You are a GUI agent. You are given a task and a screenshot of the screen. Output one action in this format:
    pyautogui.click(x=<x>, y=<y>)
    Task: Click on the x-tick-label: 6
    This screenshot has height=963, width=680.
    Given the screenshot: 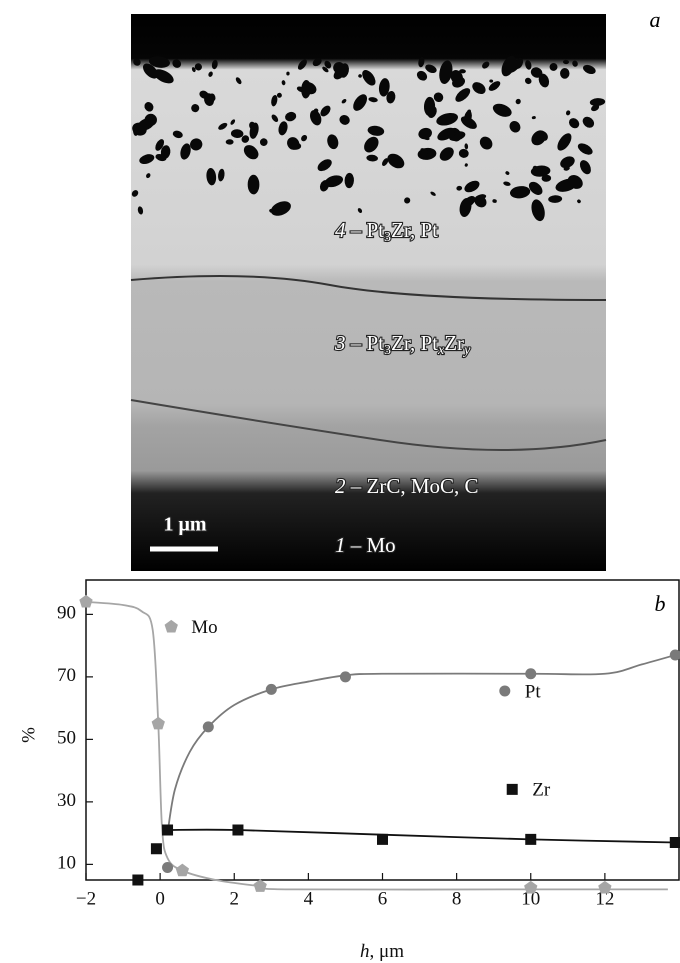 What is the action you would take?
    pyautogui.click(x=383, y=898)
    